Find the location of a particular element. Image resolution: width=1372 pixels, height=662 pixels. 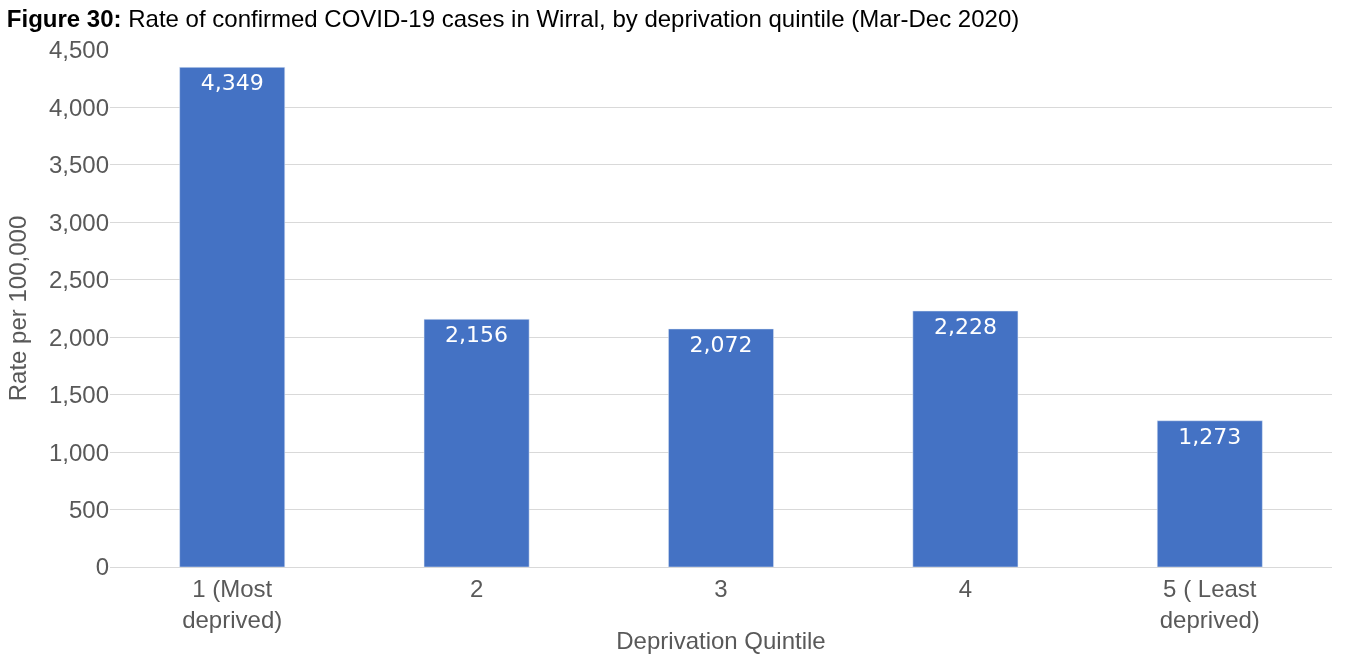

y-tick-label: 4,500 is located at coordinates (78, 50).